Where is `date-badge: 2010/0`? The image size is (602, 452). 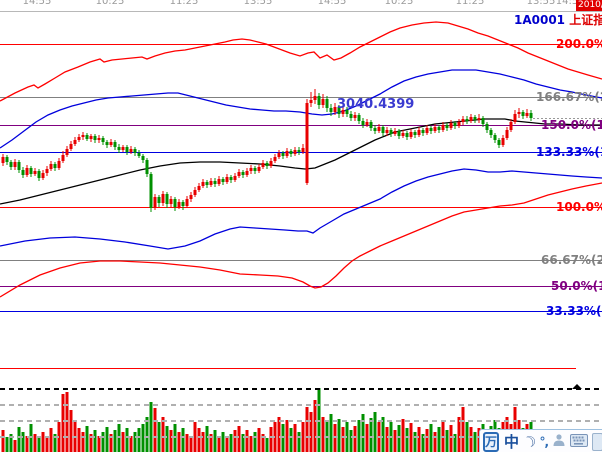
date-badge: 2010/0 is located at coordinates (589, 5).